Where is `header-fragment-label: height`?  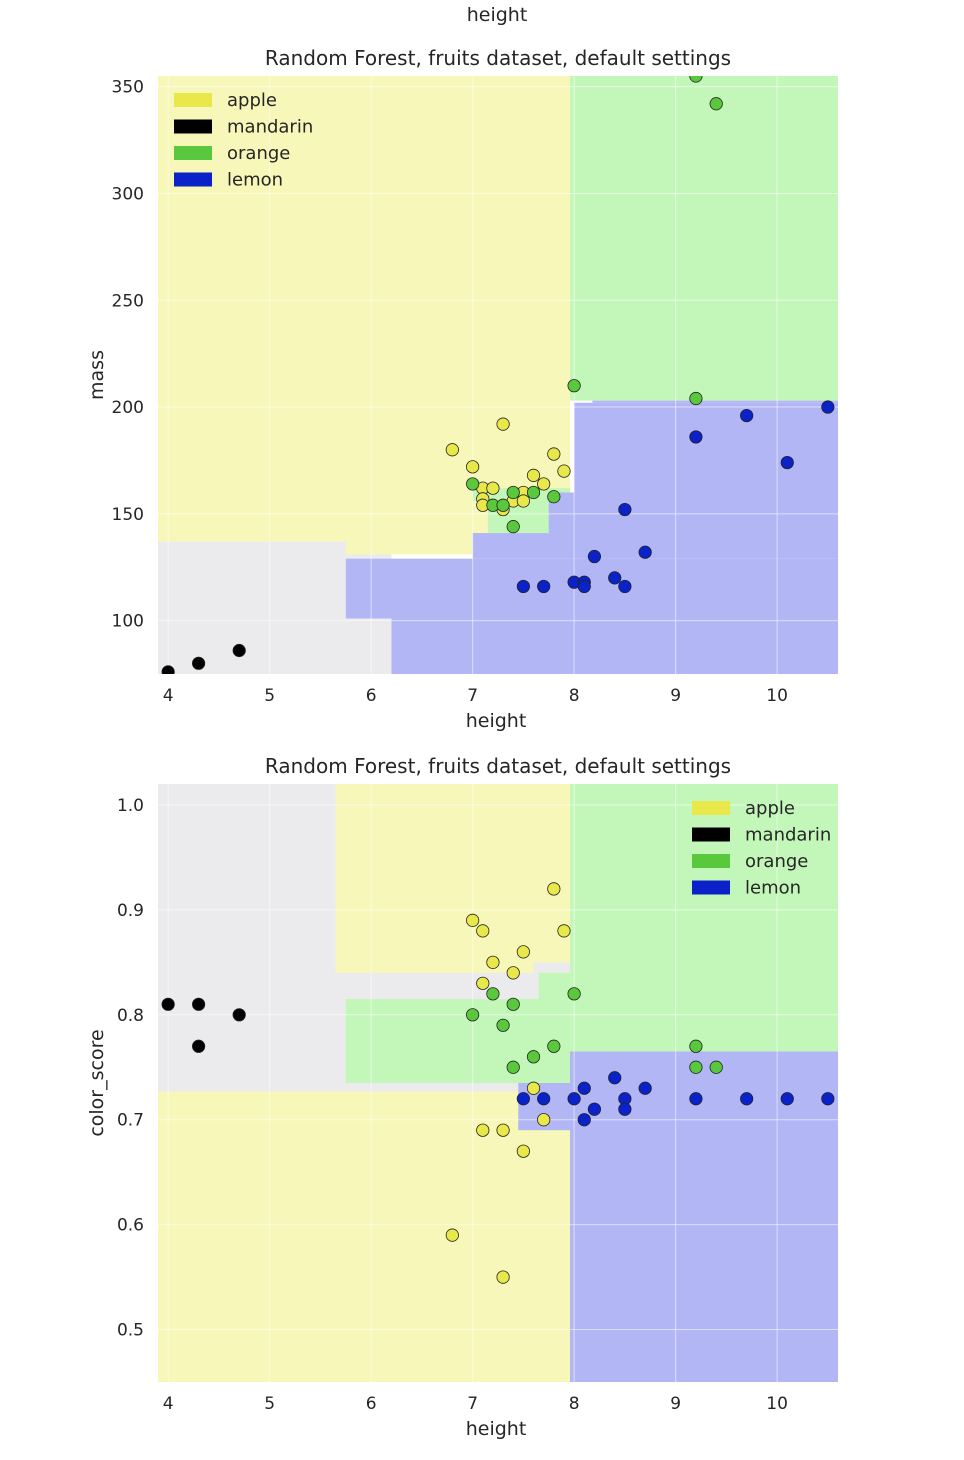 header-fragment-label: height is located at coordinates (497, 15).